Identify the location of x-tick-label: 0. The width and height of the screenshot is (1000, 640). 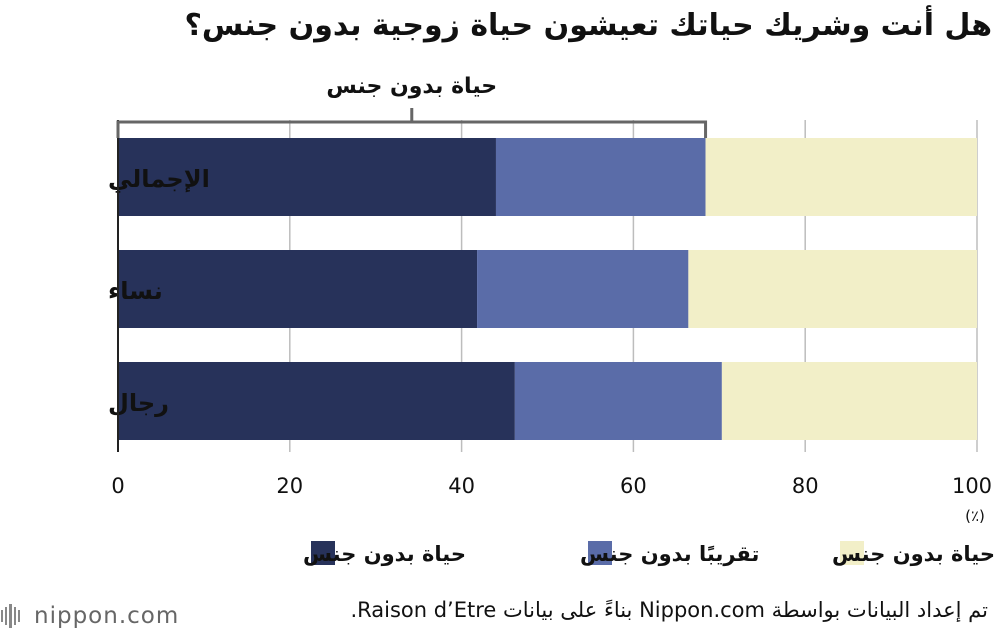
(117, 486).